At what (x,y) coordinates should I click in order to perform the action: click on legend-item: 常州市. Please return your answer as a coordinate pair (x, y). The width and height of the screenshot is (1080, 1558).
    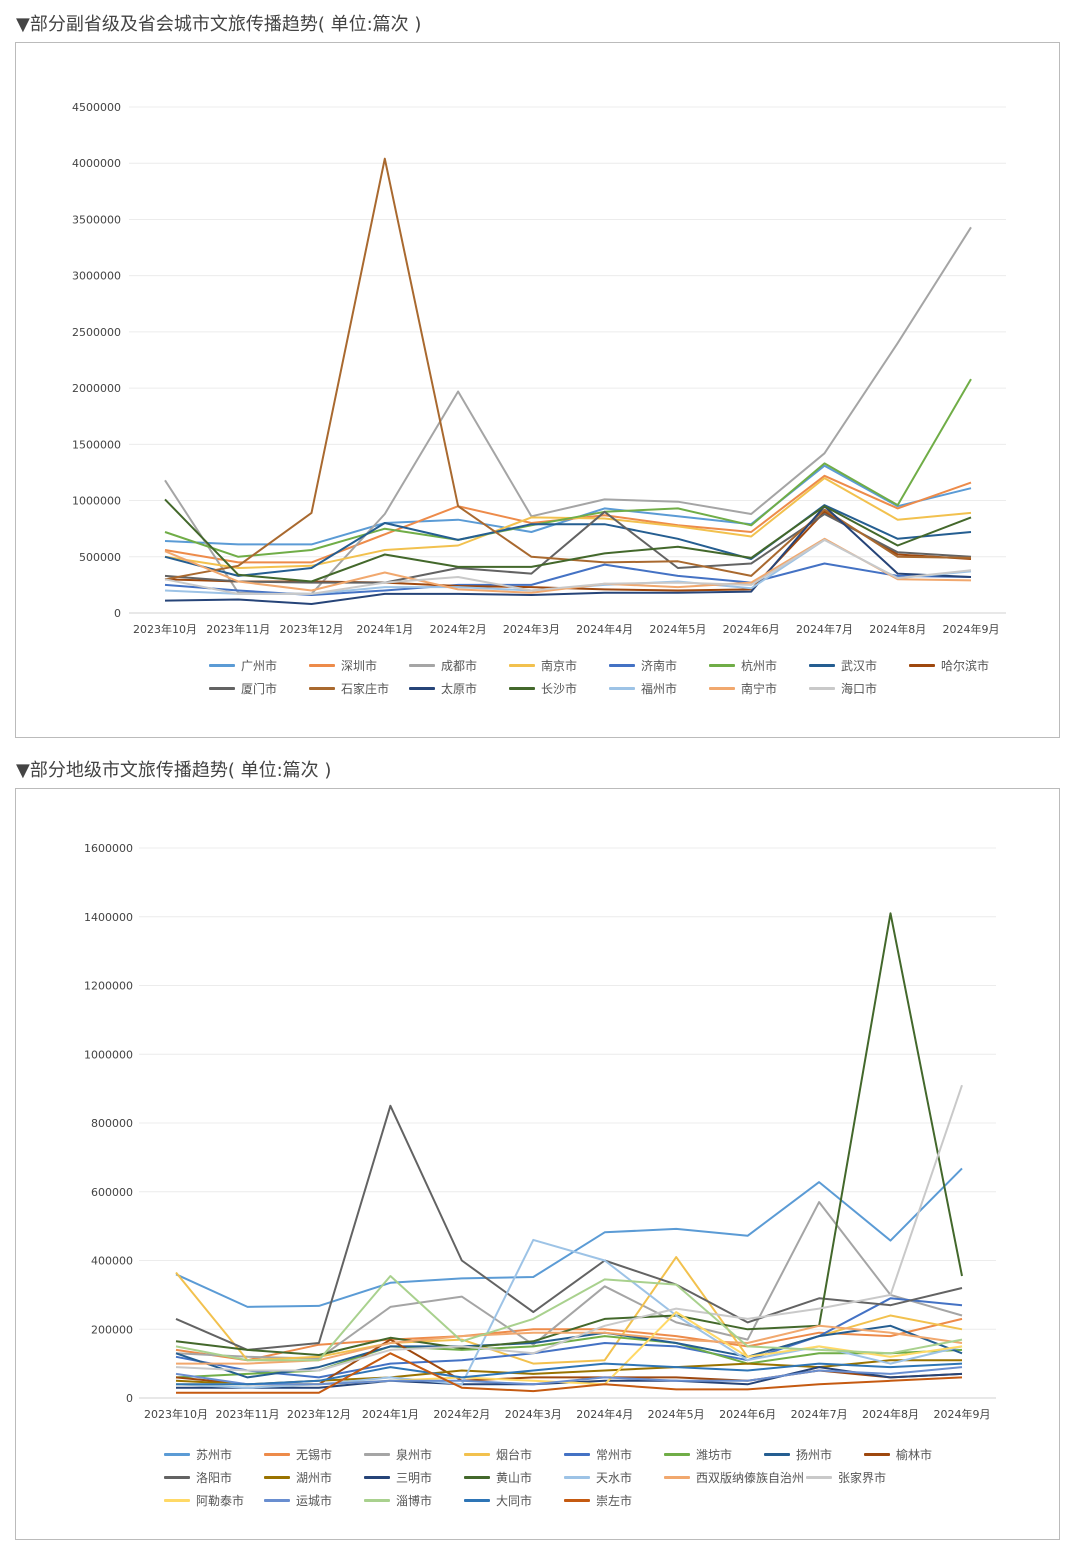
    Looking at the image, I should click on (613, 1454).